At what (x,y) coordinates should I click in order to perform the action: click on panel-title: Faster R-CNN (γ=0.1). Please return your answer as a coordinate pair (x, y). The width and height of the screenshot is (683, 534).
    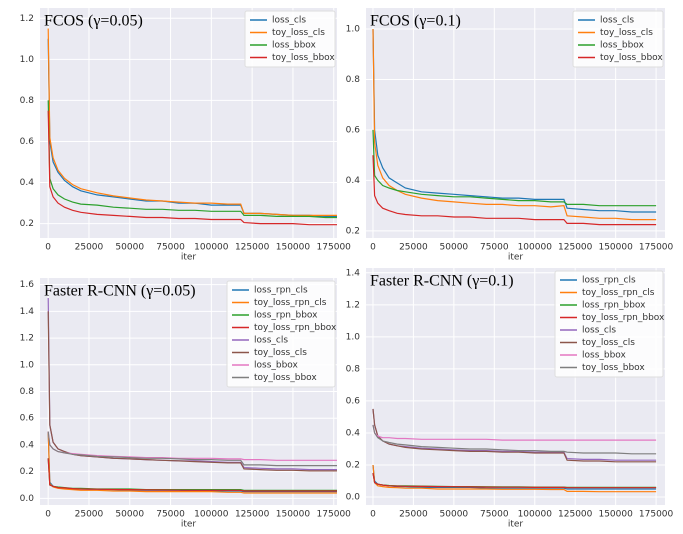
    Looking at the image, I should click on (442, 281).